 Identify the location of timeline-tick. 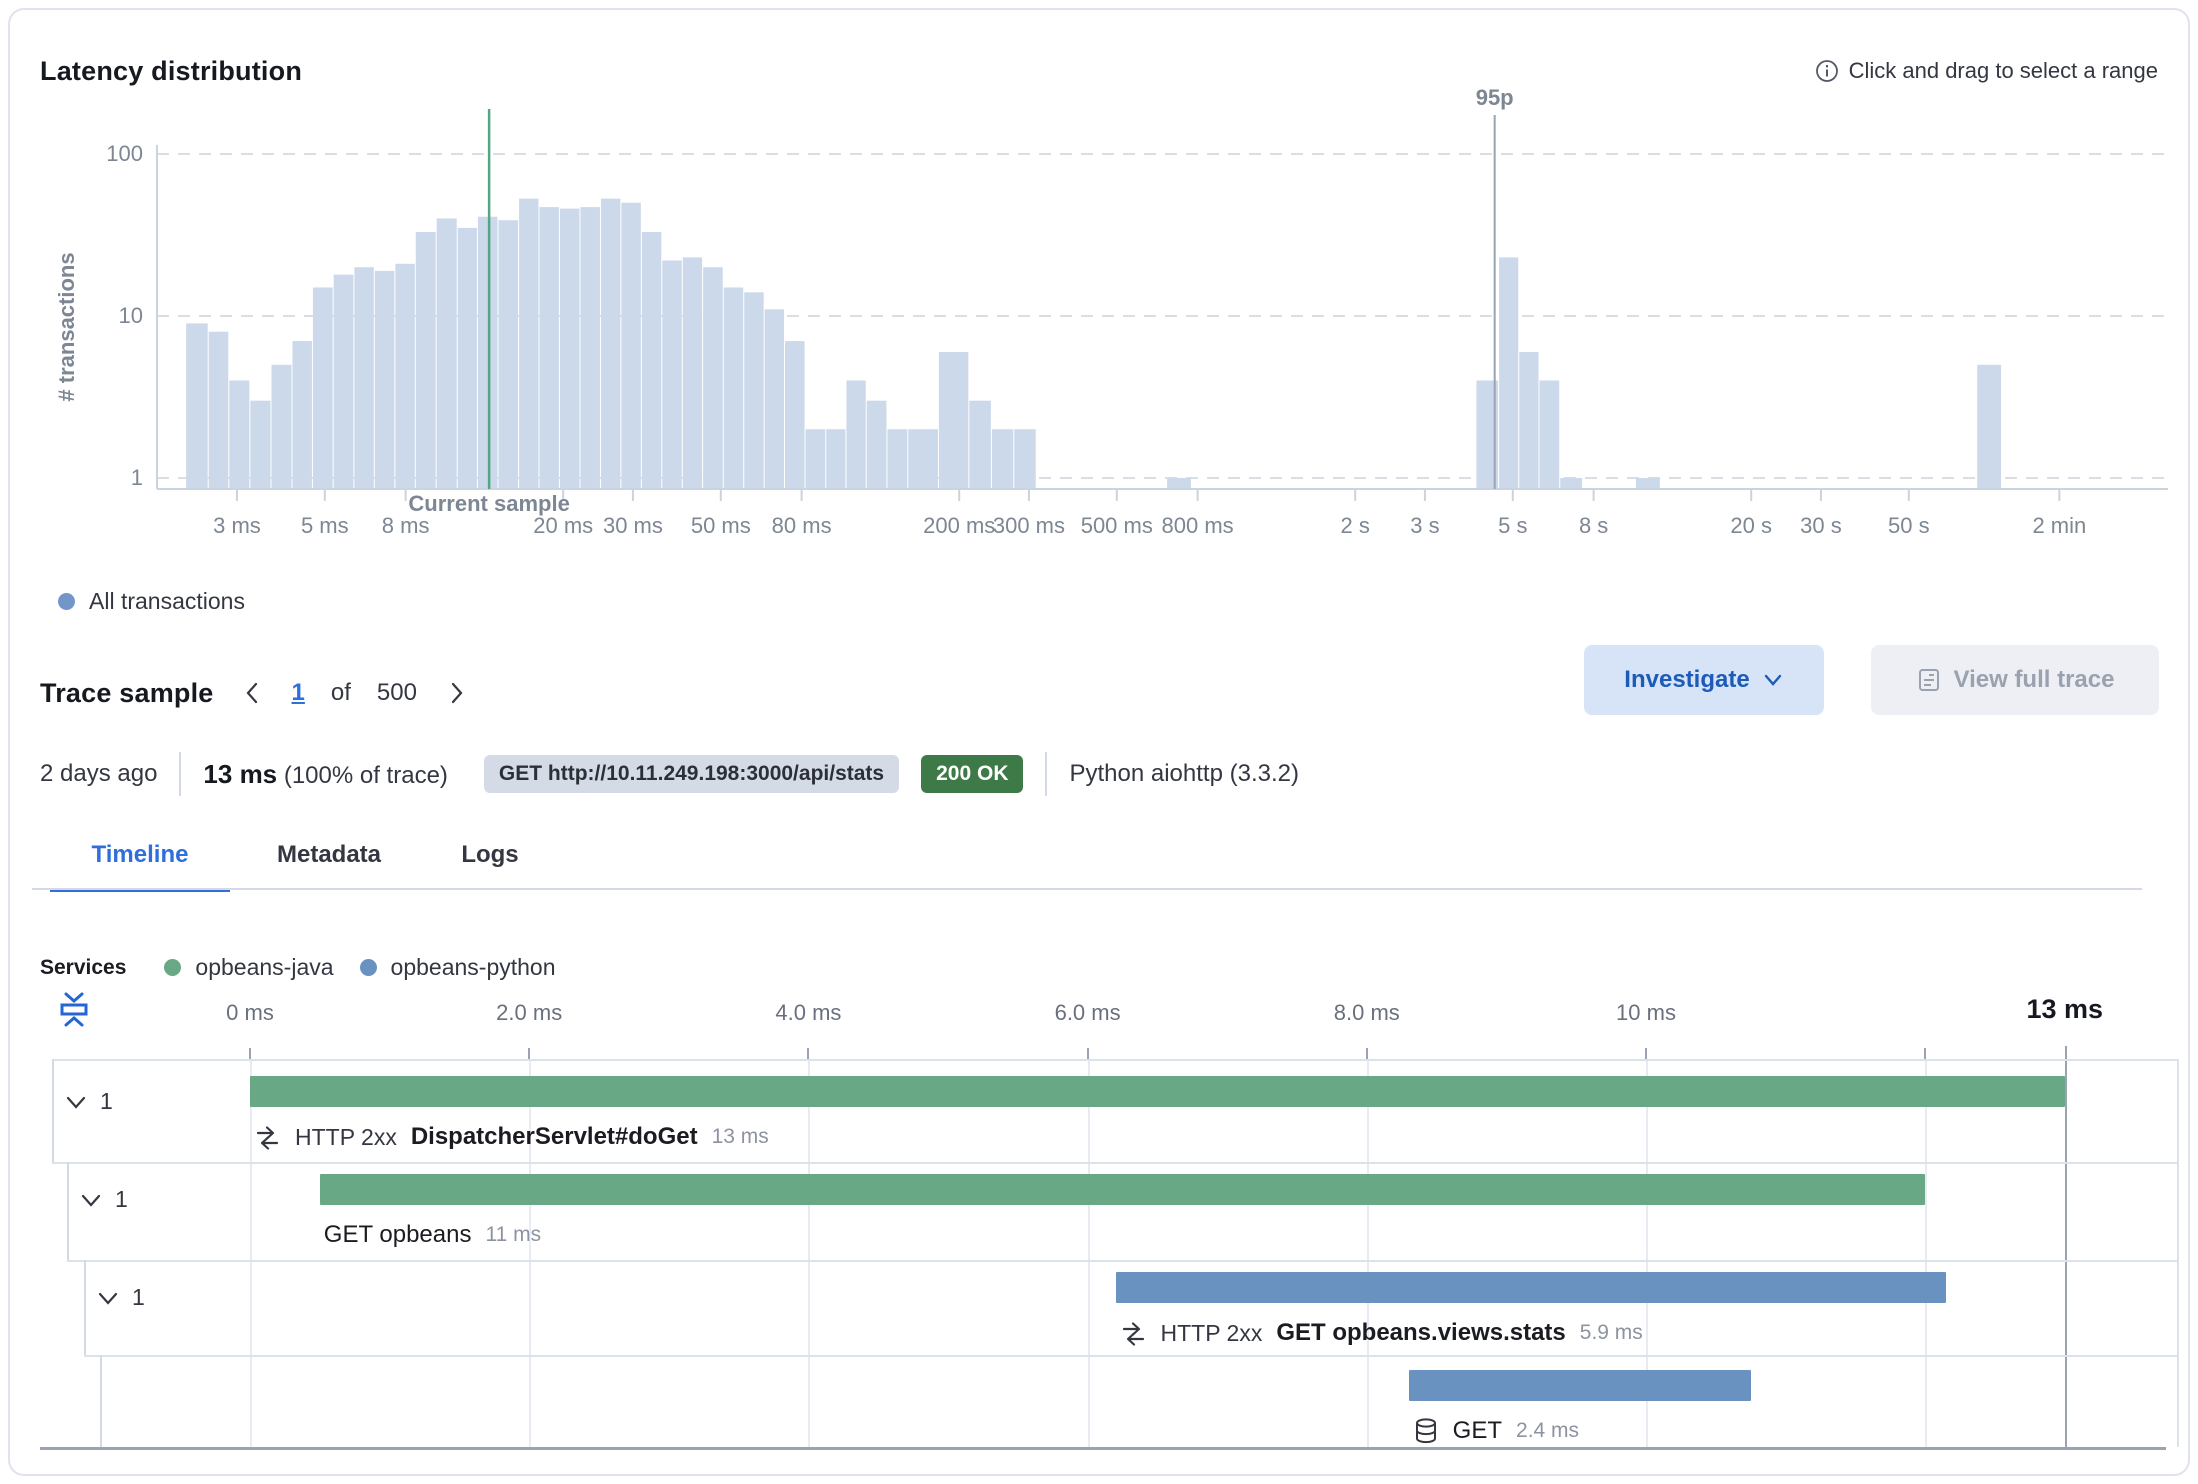
(808, 1053).